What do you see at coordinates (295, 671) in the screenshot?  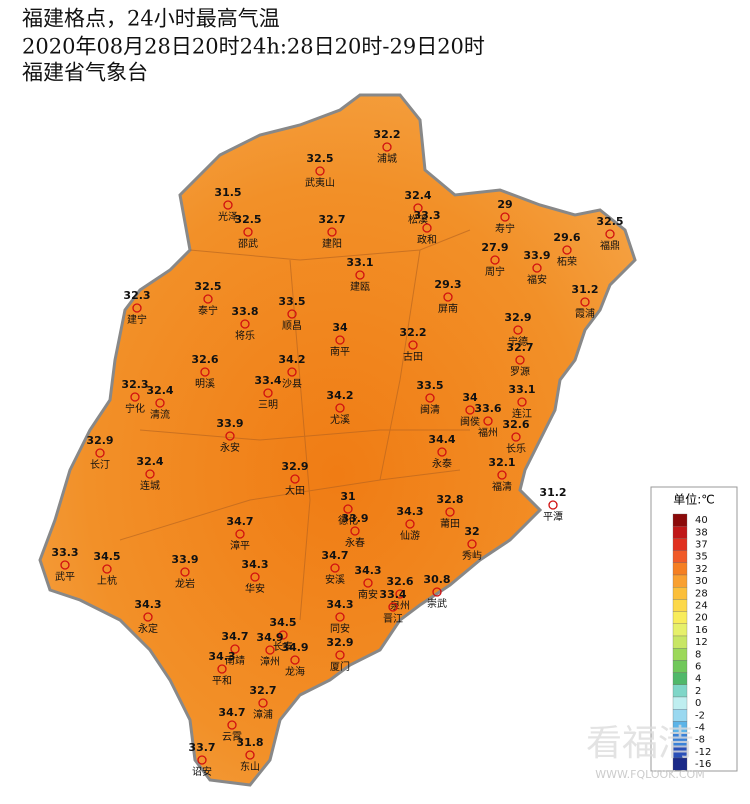 I see `station-name: 龙海` at bounding box center [295, 671].